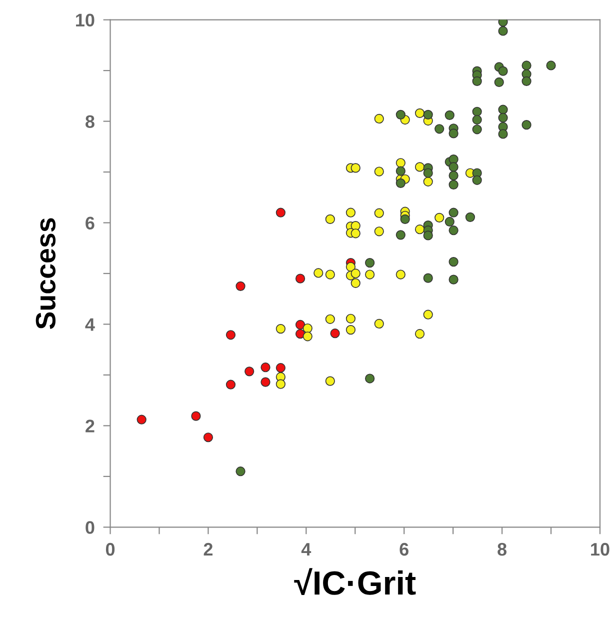 This screenshot has height=639, width=616. Describe the element at coordinates (502, 549) in the screenshot. I see `x-tick-label: 8` at that location.